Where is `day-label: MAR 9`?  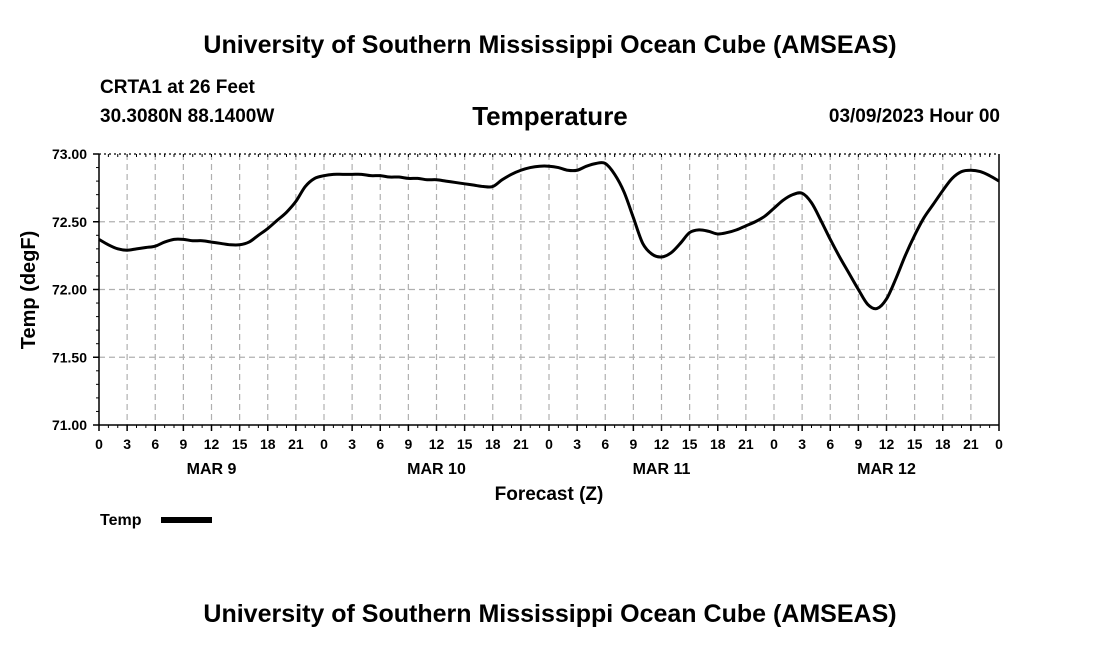 day-label: MAR 9 is located at coordinates (212, 469).